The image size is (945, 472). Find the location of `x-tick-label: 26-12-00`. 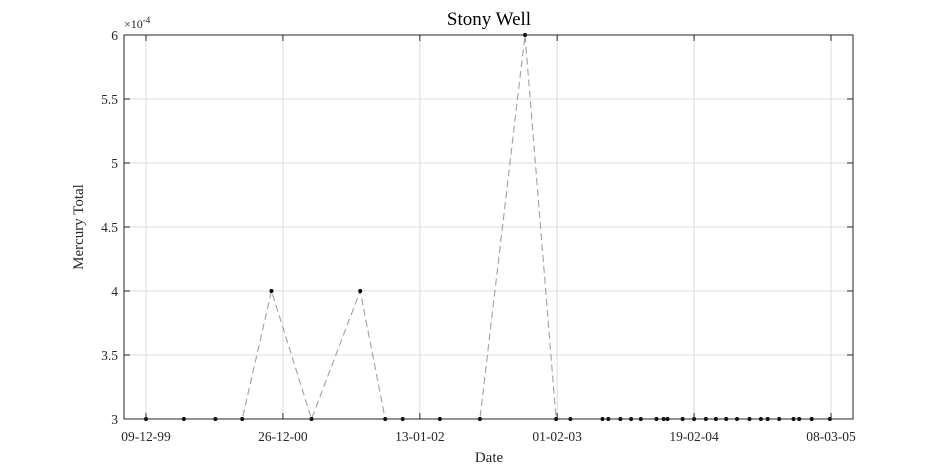

x-tick-label: 26-12-00 is located at coordinates (283, 436).